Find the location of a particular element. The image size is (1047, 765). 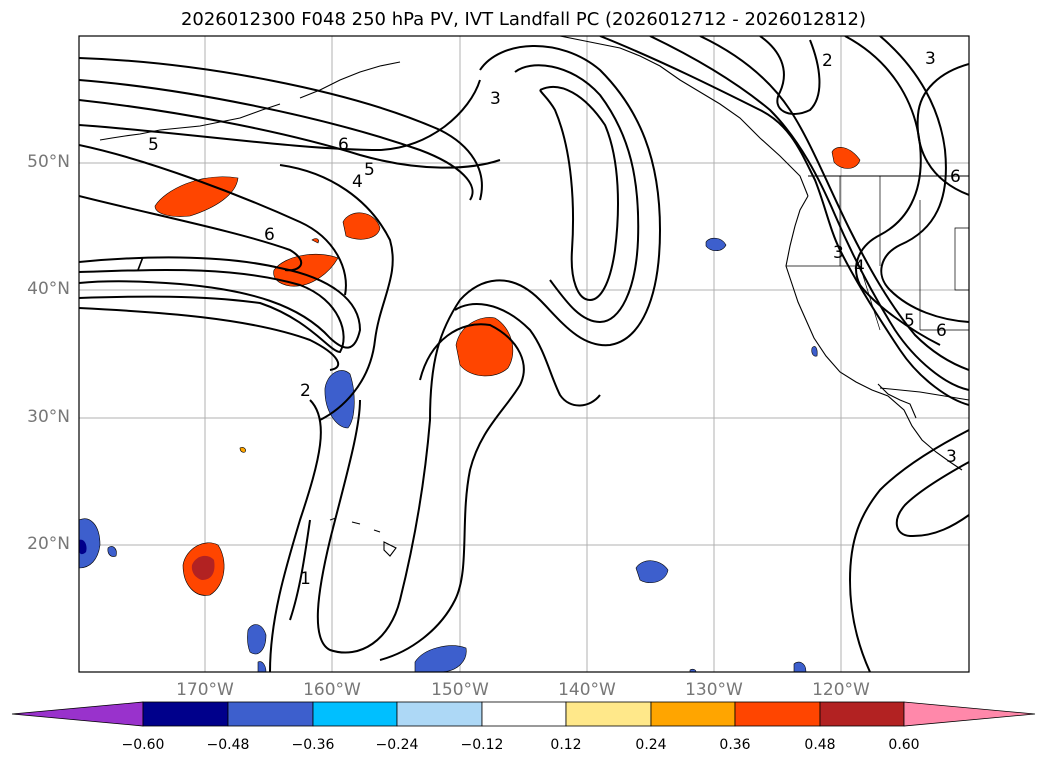

positive-anomaly-core is located at coordinates (203, 567).